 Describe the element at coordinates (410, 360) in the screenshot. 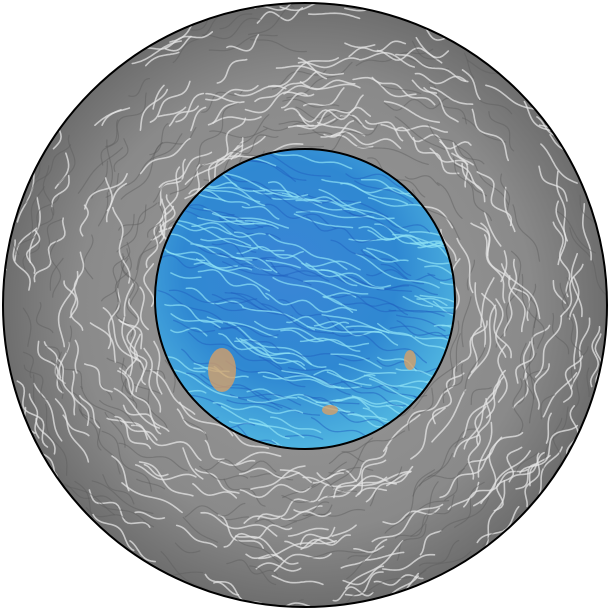

I see `inner-warm-spot` at that location.